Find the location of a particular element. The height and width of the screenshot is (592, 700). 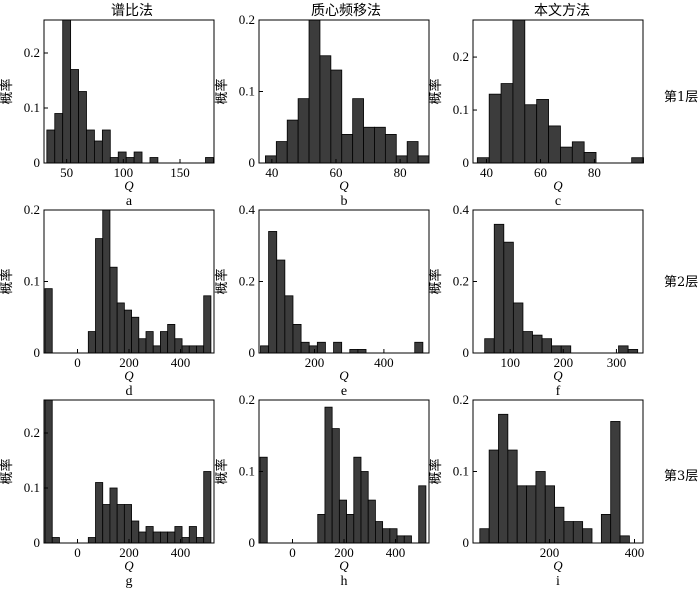

row-label-layer-1: 第1层 is located at coordinates (681, 97).